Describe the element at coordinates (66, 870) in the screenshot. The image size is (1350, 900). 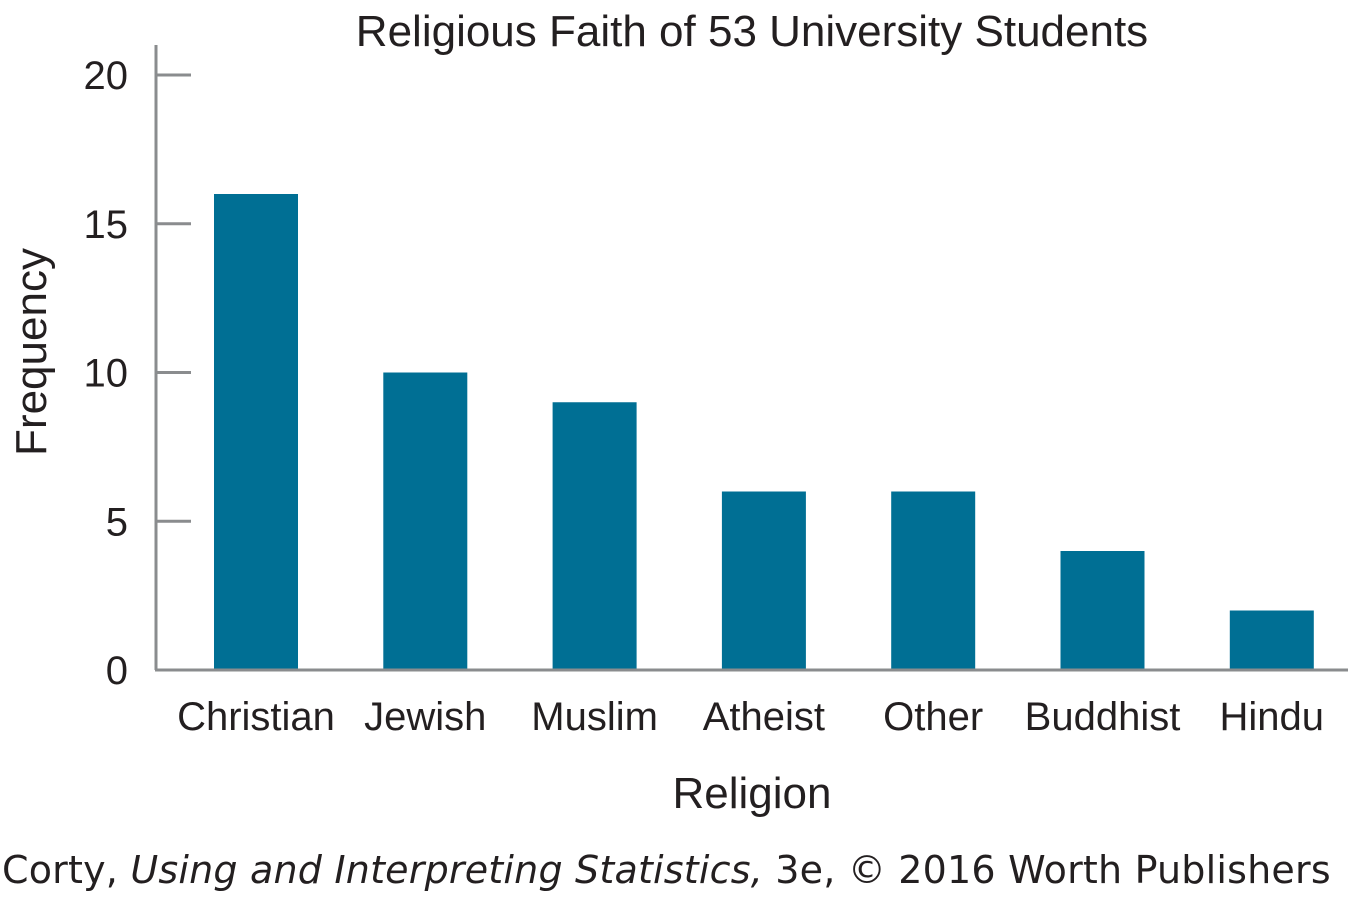
I see `credit-author: Corty,` at that location.